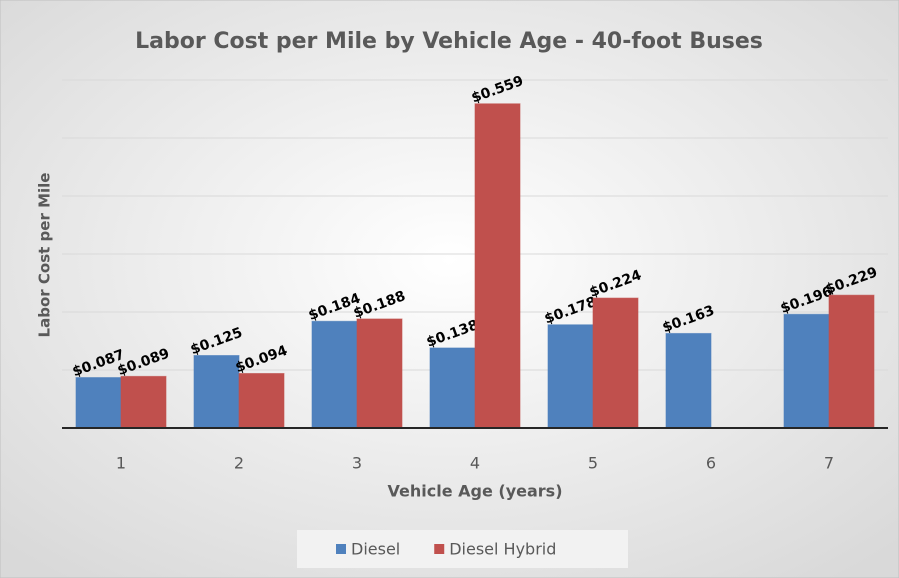 The height and width of the screenshot is (578, 899). I want to click on legend-box, so click(462, 549).